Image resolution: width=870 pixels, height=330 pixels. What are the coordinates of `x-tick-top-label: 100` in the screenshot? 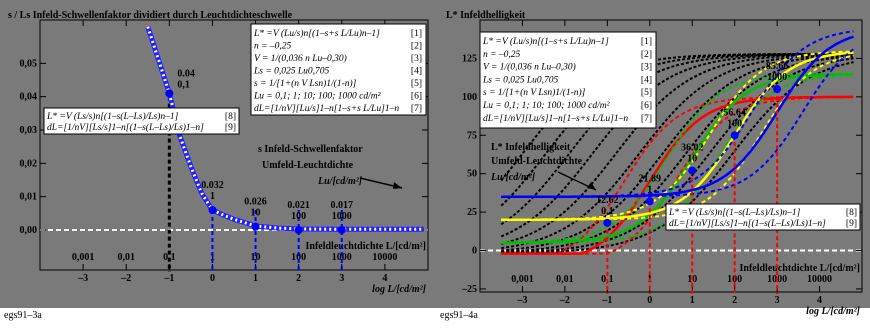 It's located at (734, 279).